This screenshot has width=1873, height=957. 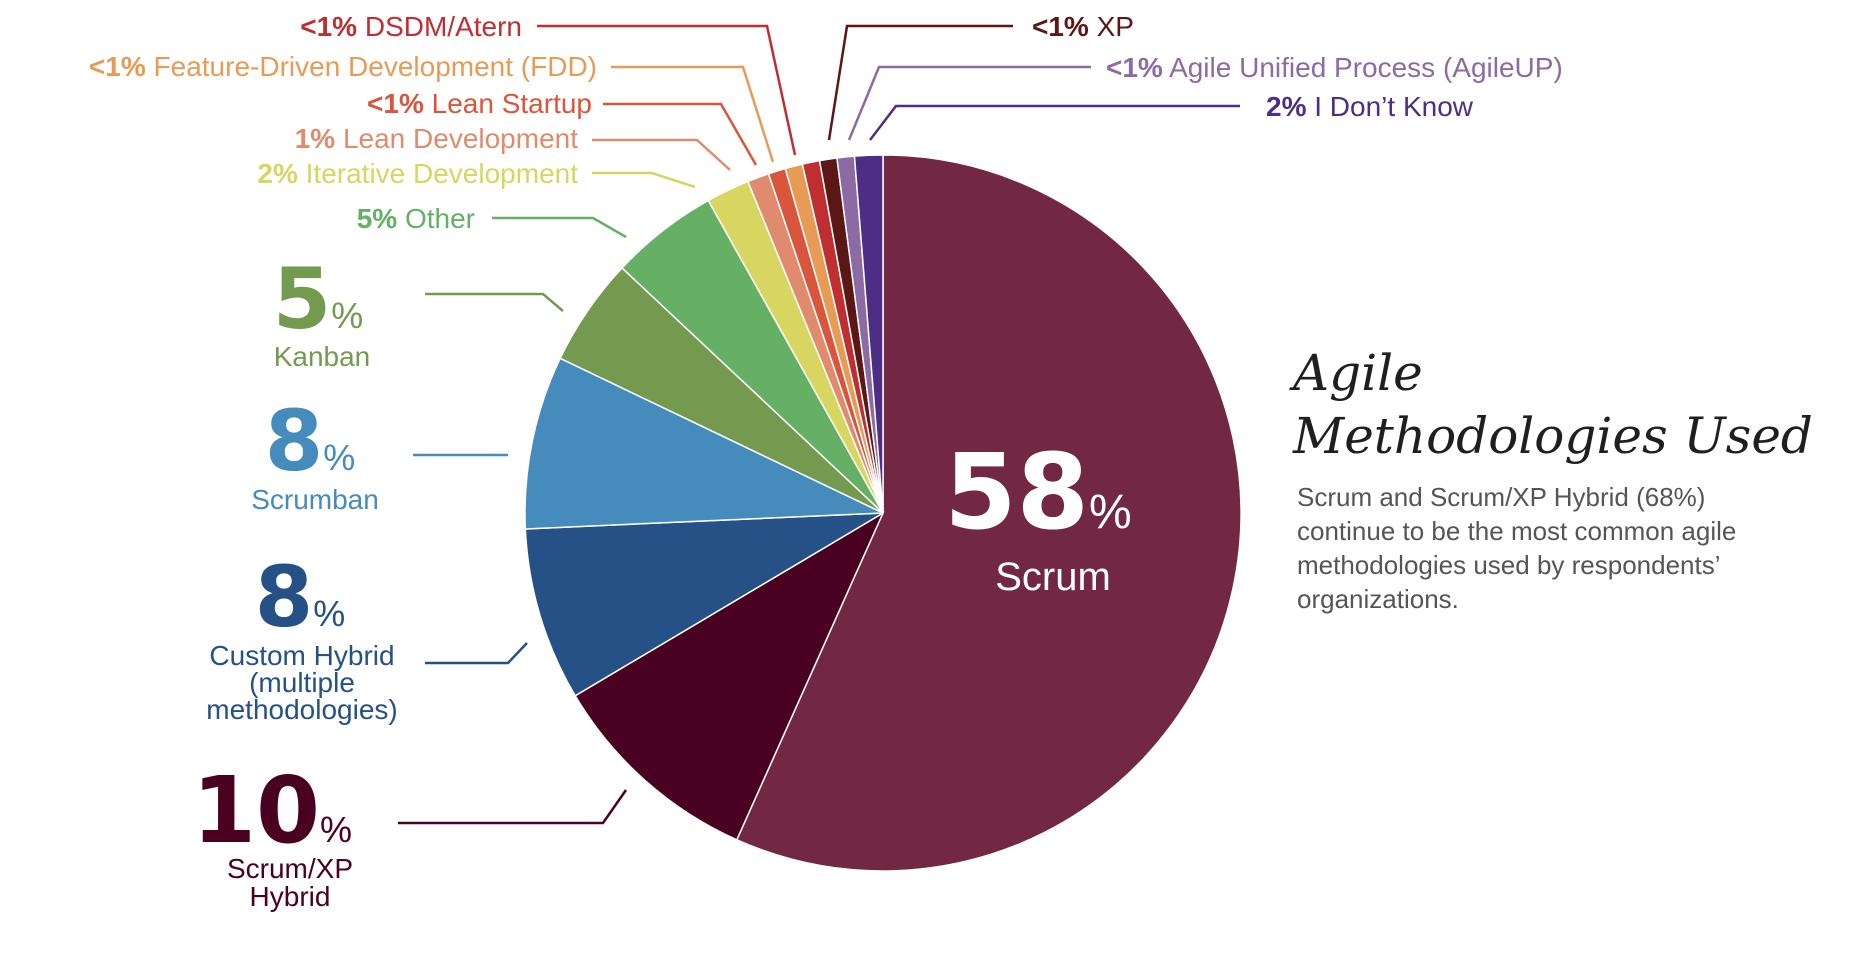 I want to click on leader-line-iterative, so click(x=644, y=180).